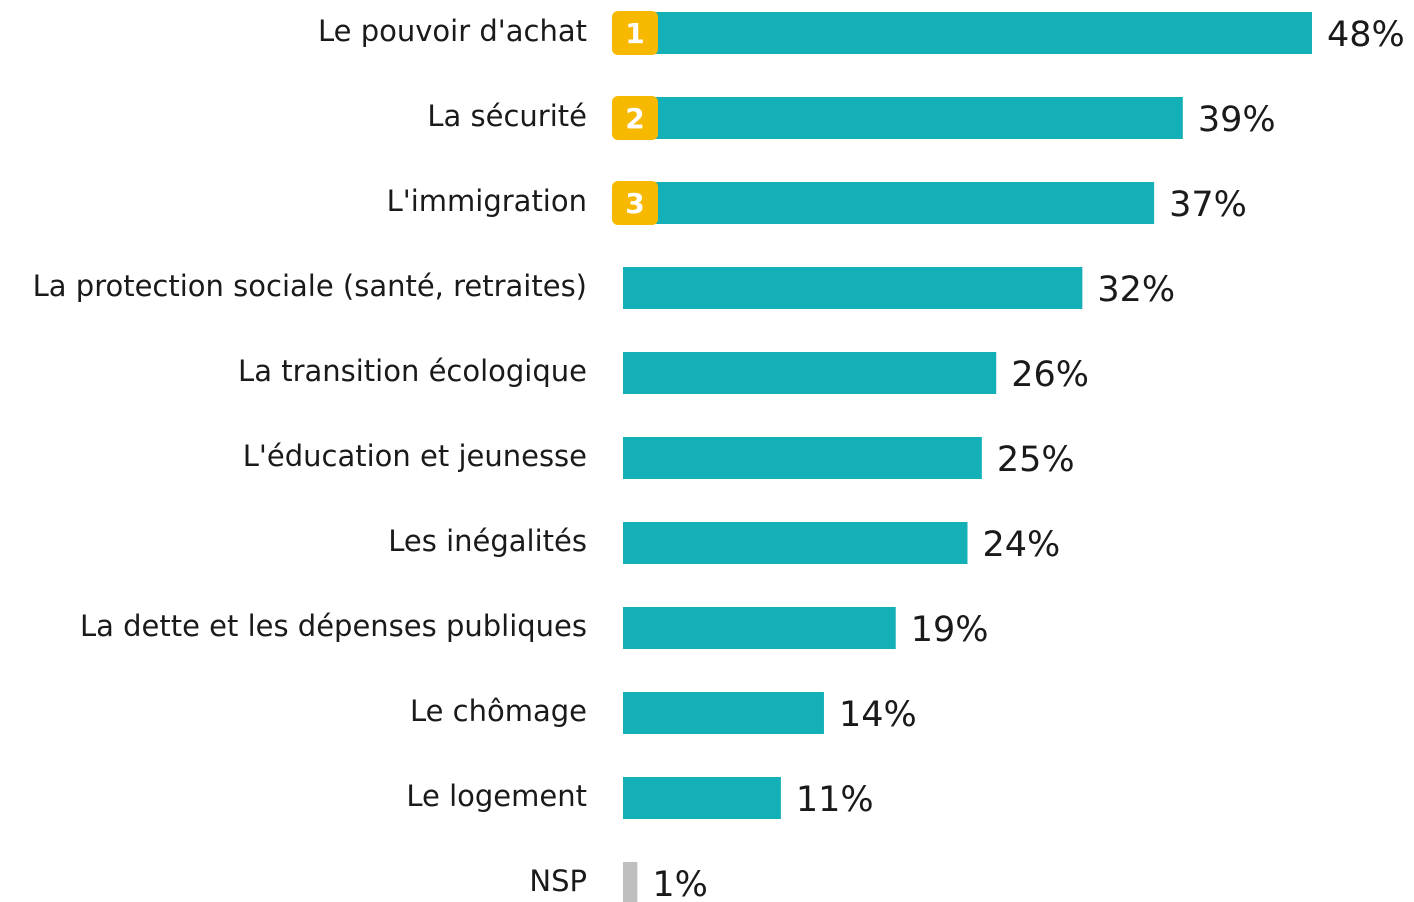 This screenshot has height=902, width=1414. What do you see at coordinates (1022, 545) in the screenshot?
I see `value-label: 24%` at bounding box center [1022, 545].